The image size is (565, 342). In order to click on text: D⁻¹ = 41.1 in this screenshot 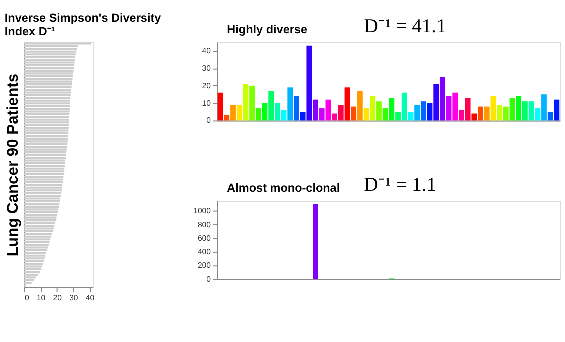, I will do `click(405, 27)`.